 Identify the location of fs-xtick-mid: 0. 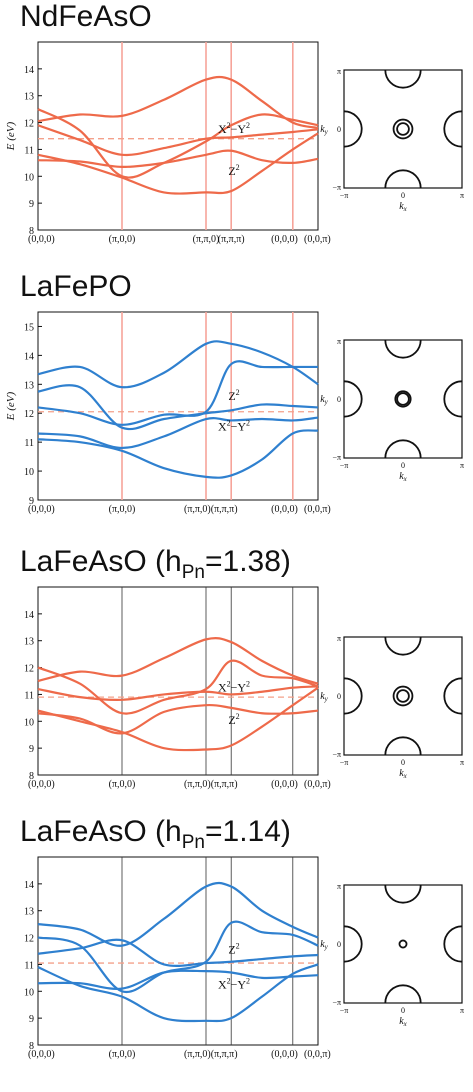
(403, 195).